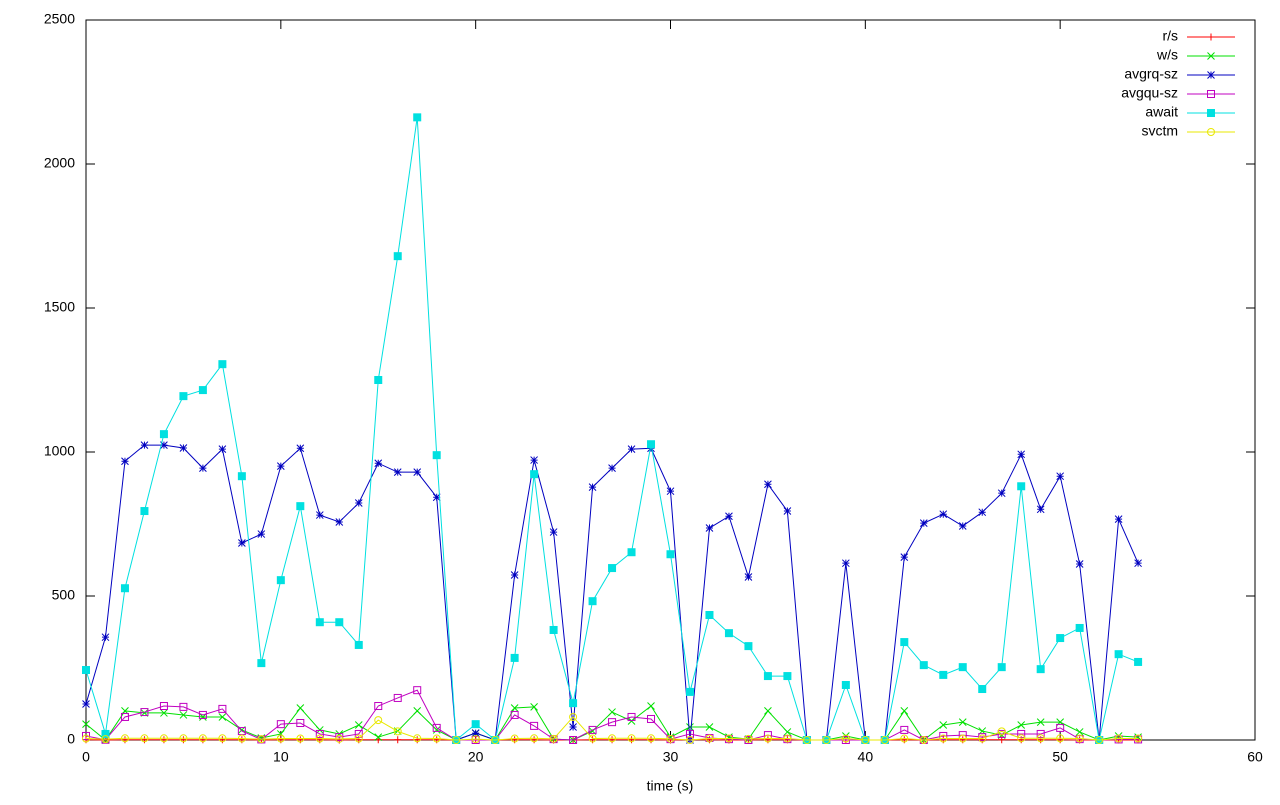  I want to click on x-tick-label: 10, so click(281, 757).